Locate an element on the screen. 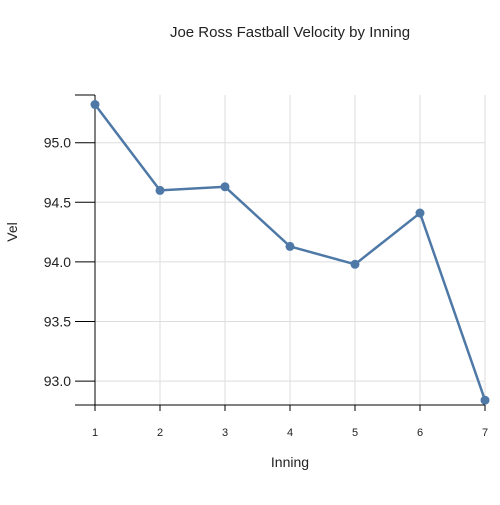 Image resolution: width=500 pixels, height=505 pixels. x-tick-label: 6 is located at coordinates (420, 433).